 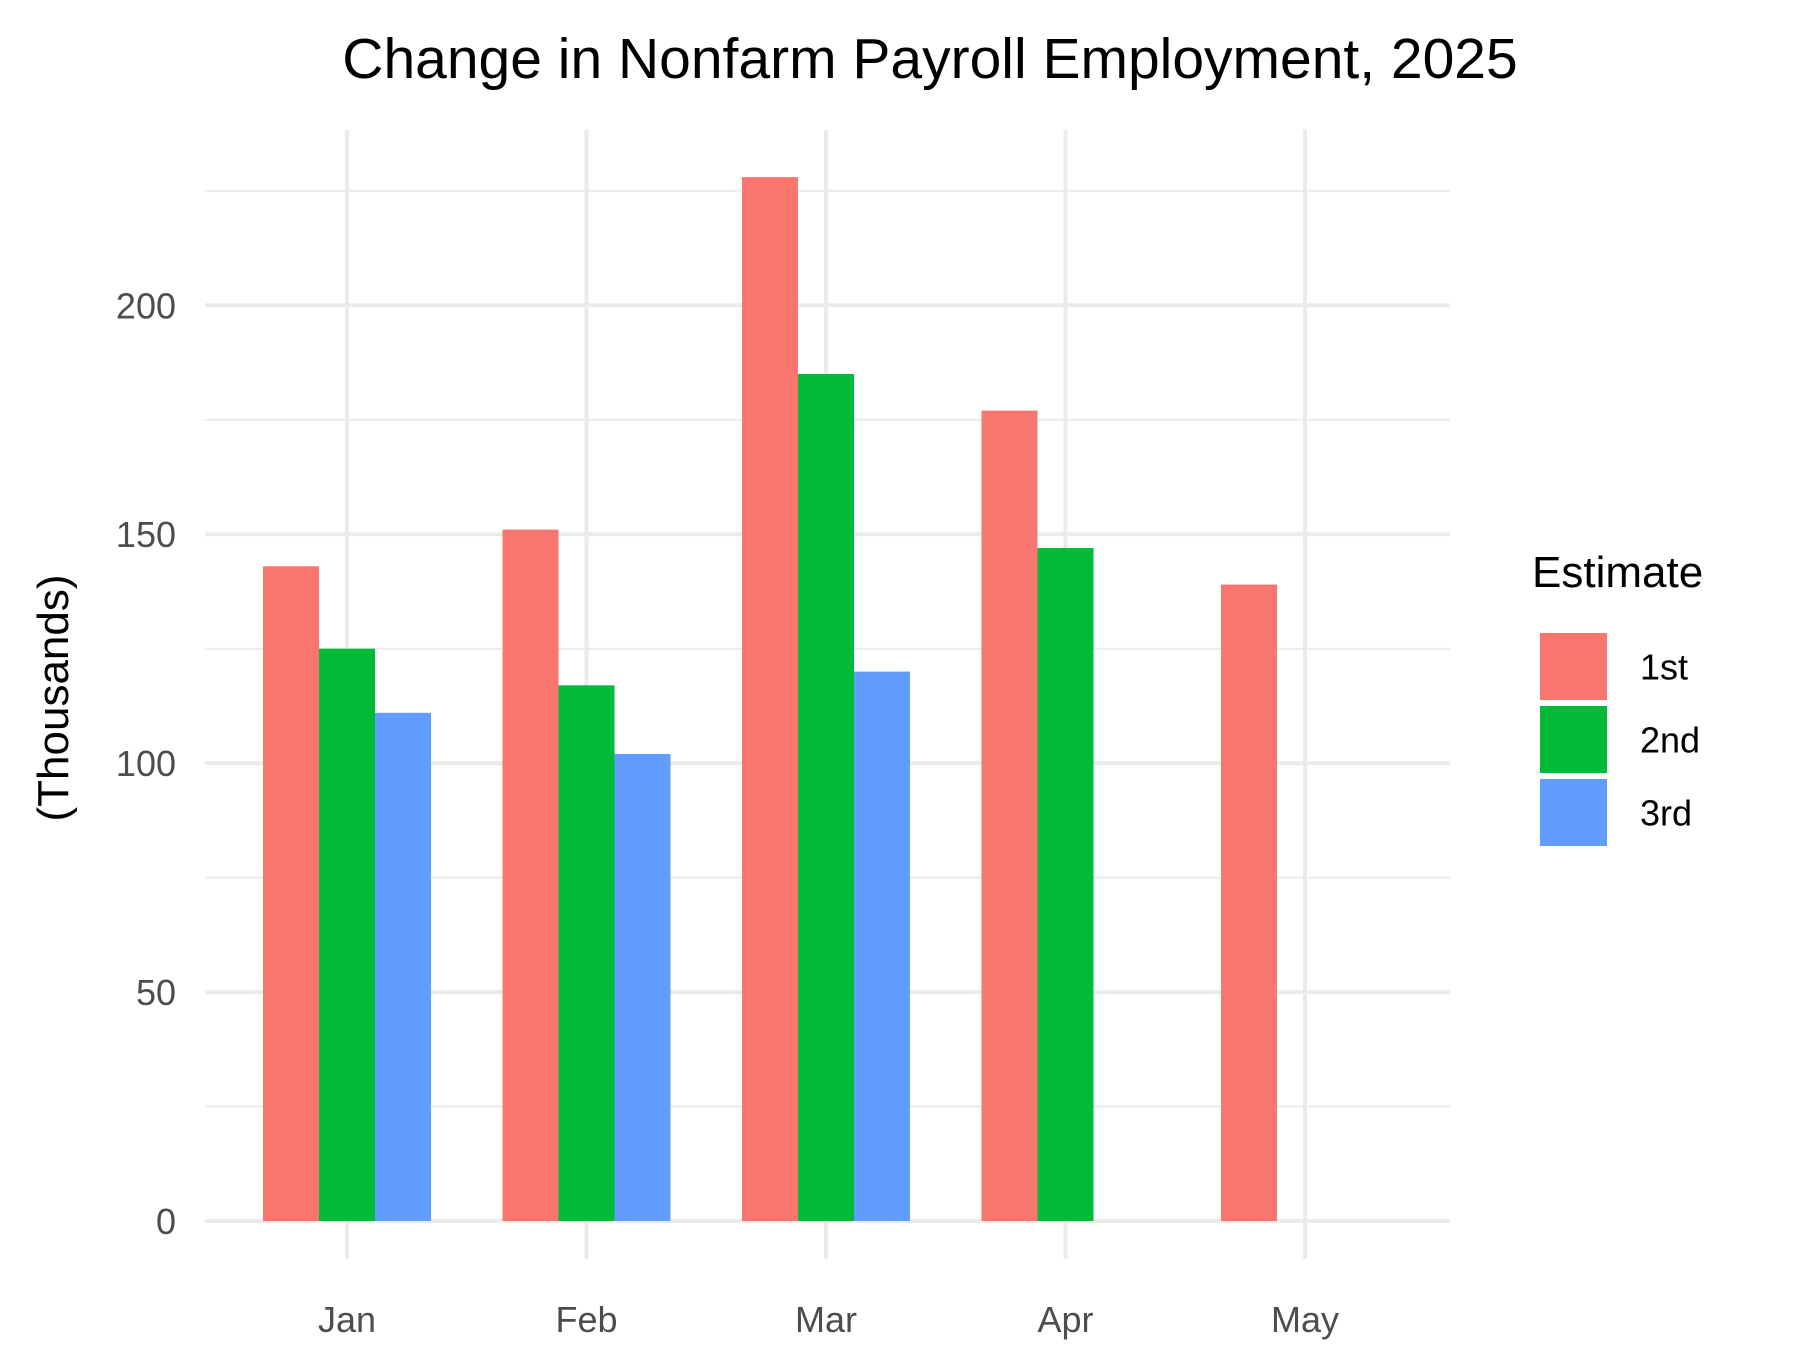 What do you see at coordinates (826, 797) in the screenshot?
I see `bar-2nd-Mar` at bounding box center [826, 797].